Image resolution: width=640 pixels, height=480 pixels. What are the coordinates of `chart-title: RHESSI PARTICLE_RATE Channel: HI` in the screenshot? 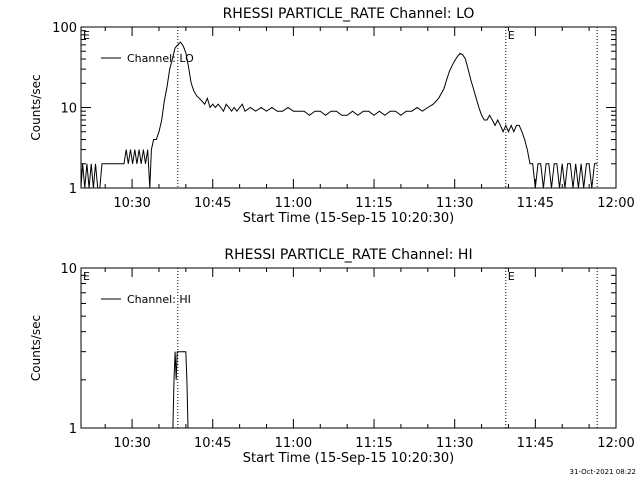 It's located at (348, 255).